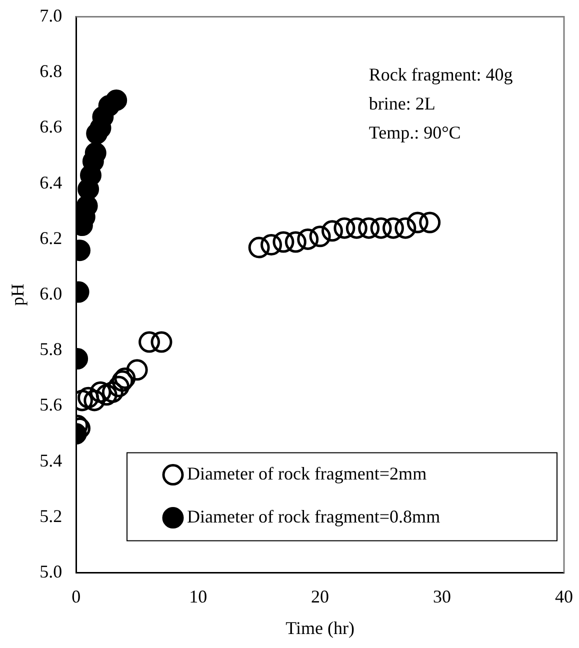 The image size is (579, 648). Describe the element at coordinates (51, 572) in the screenshot. I see `y-tick-label: 5.0` at that location.